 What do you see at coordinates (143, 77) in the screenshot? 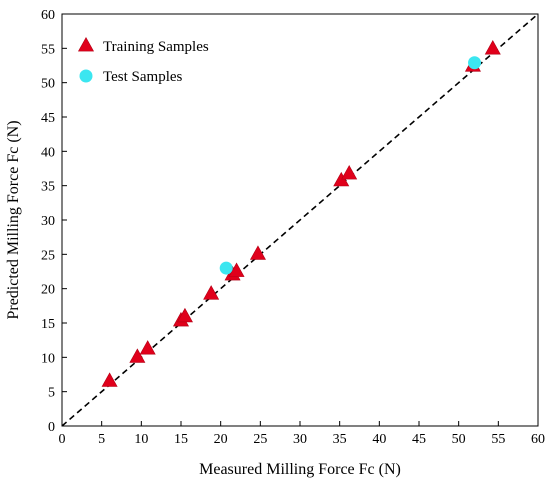
I see `legend-label: Test Samples` at bounding box center [143, 77].